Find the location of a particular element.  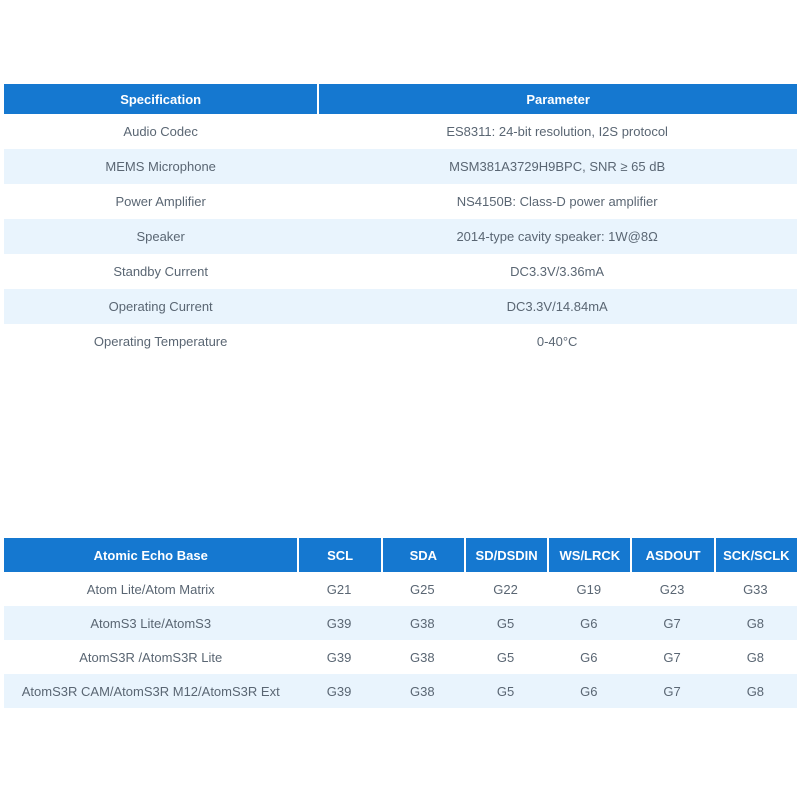

table-cell: Operating Temperature is located at coordinates (161, 341).